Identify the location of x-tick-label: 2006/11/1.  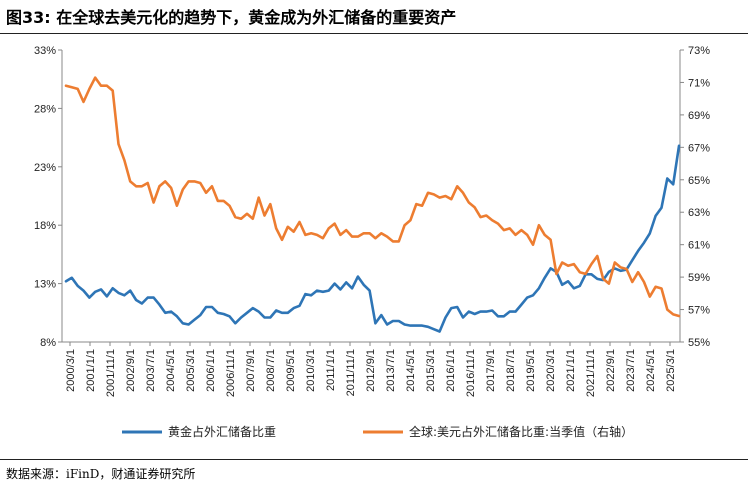
(231, 373).